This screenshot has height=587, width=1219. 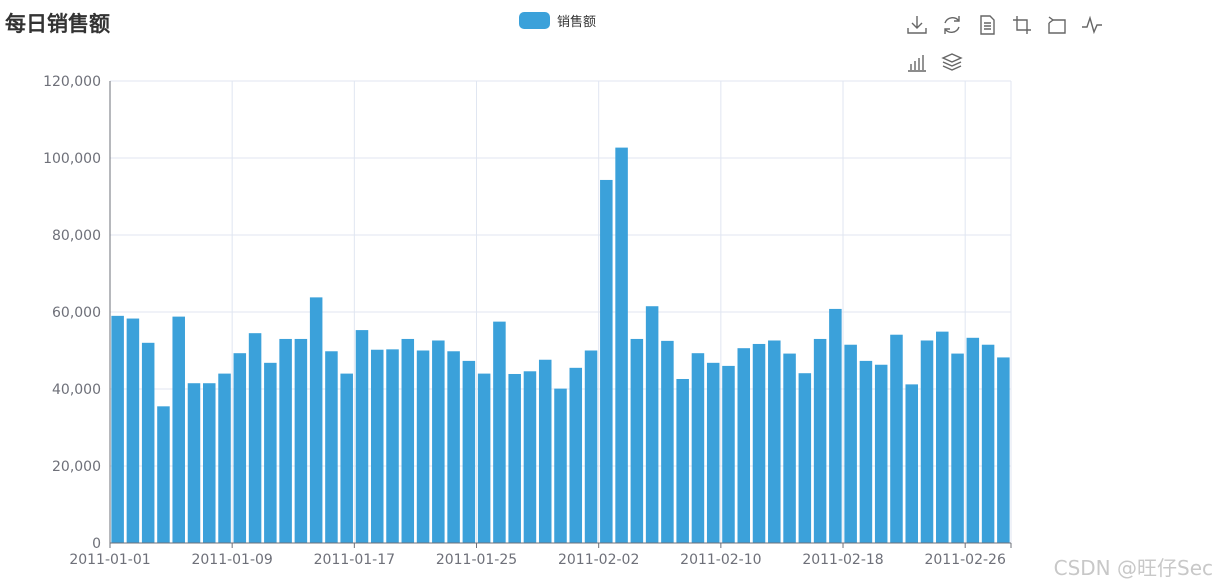 What do you see at coordinates (1057, 25) in the screenshot?
I see `zoom-reset-icon` at bounding box center [1057, 25].